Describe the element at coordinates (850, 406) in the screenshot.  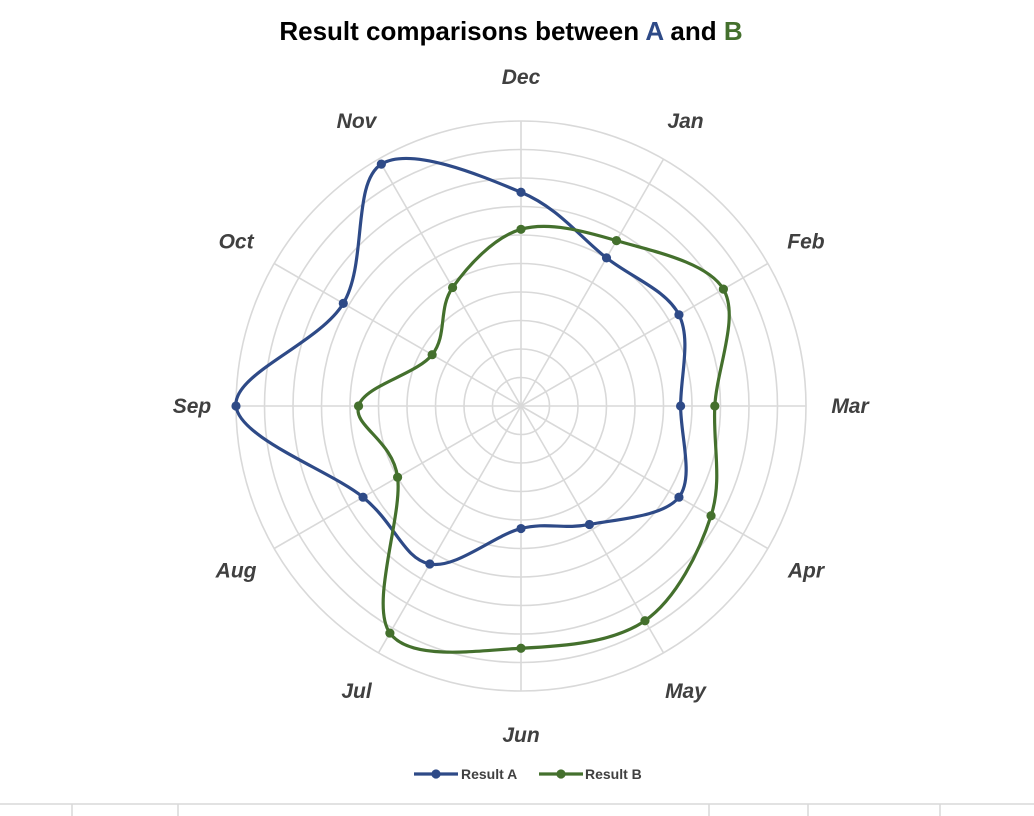
I see `category-label: Mar` at that location.